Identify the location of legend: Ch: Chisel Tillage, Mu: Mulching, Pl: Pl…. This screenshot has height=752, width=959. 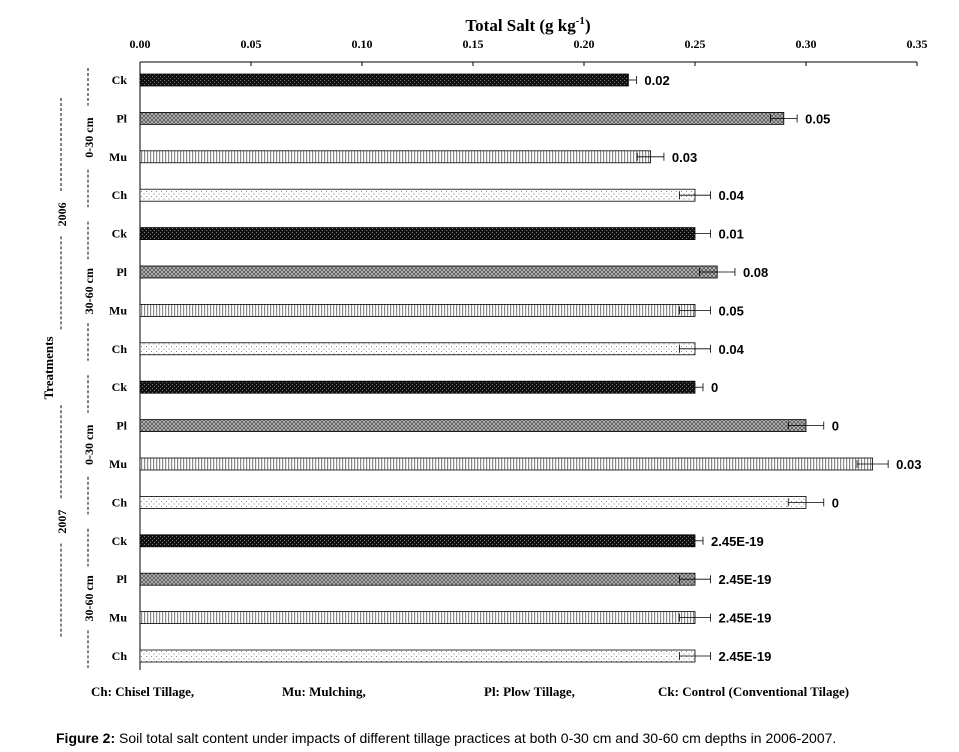
(479, 696).